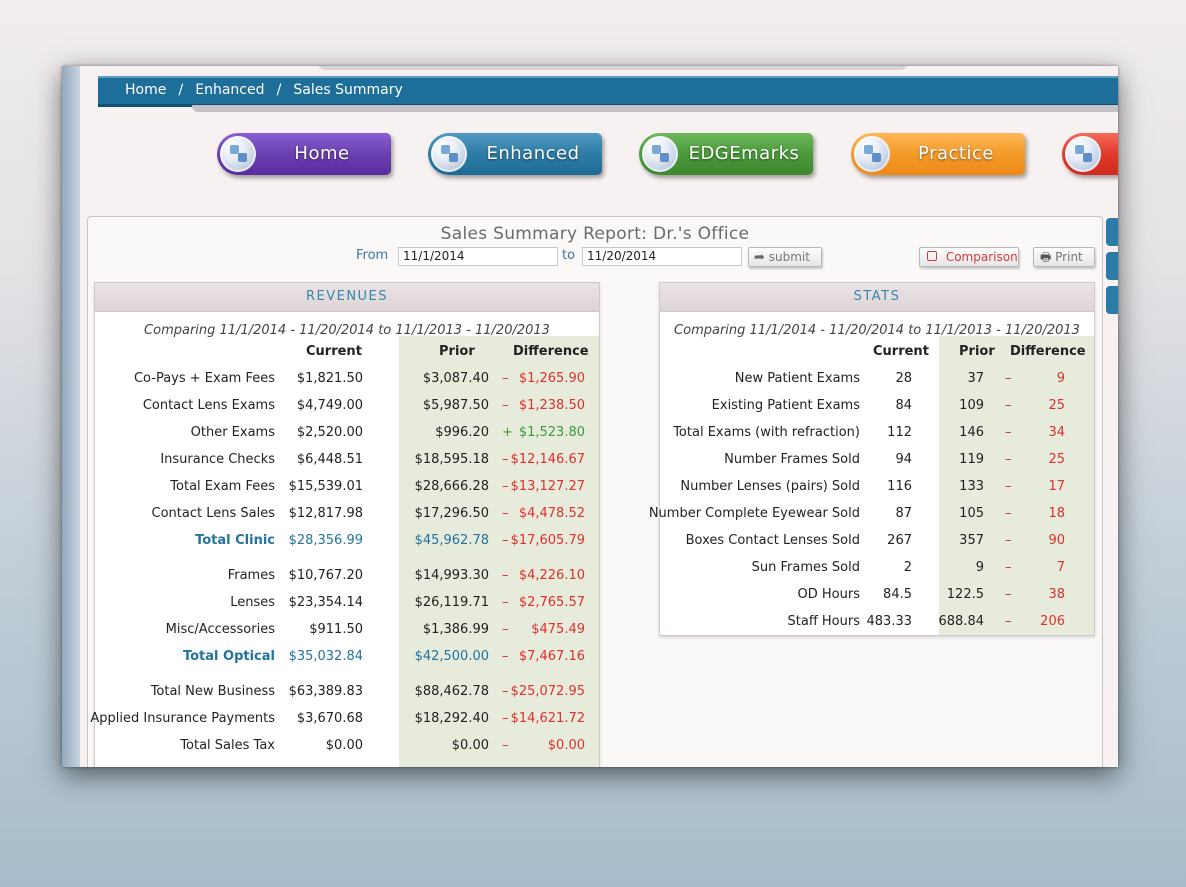 Image resolution: width=1186 pixels, height=887 pixels. Describe the element at coordinates (204, 378) in the screenshot. I see `revenues-label-cell: Co-Pays + Exam Fees` at that location.